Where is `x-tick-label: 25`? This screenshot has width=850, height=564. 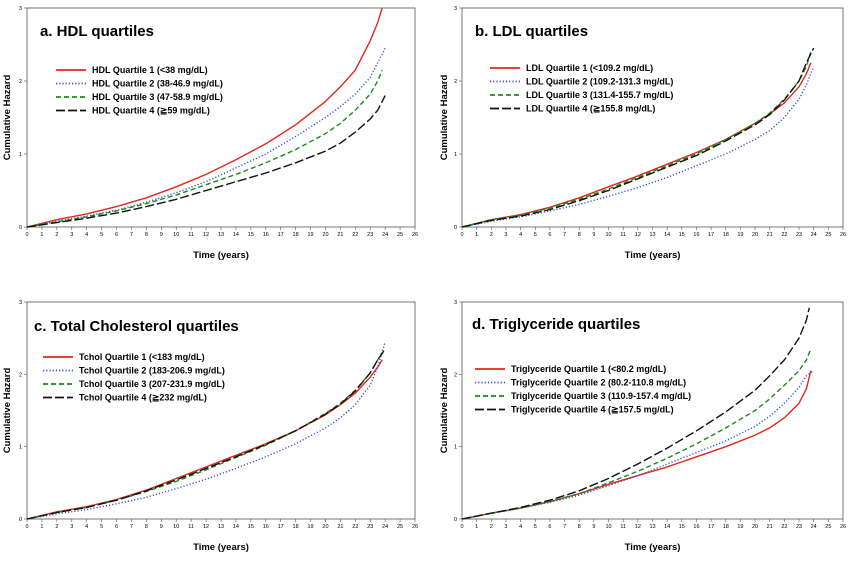
x-tick-label: 25 is located at coordinates (400, 527).